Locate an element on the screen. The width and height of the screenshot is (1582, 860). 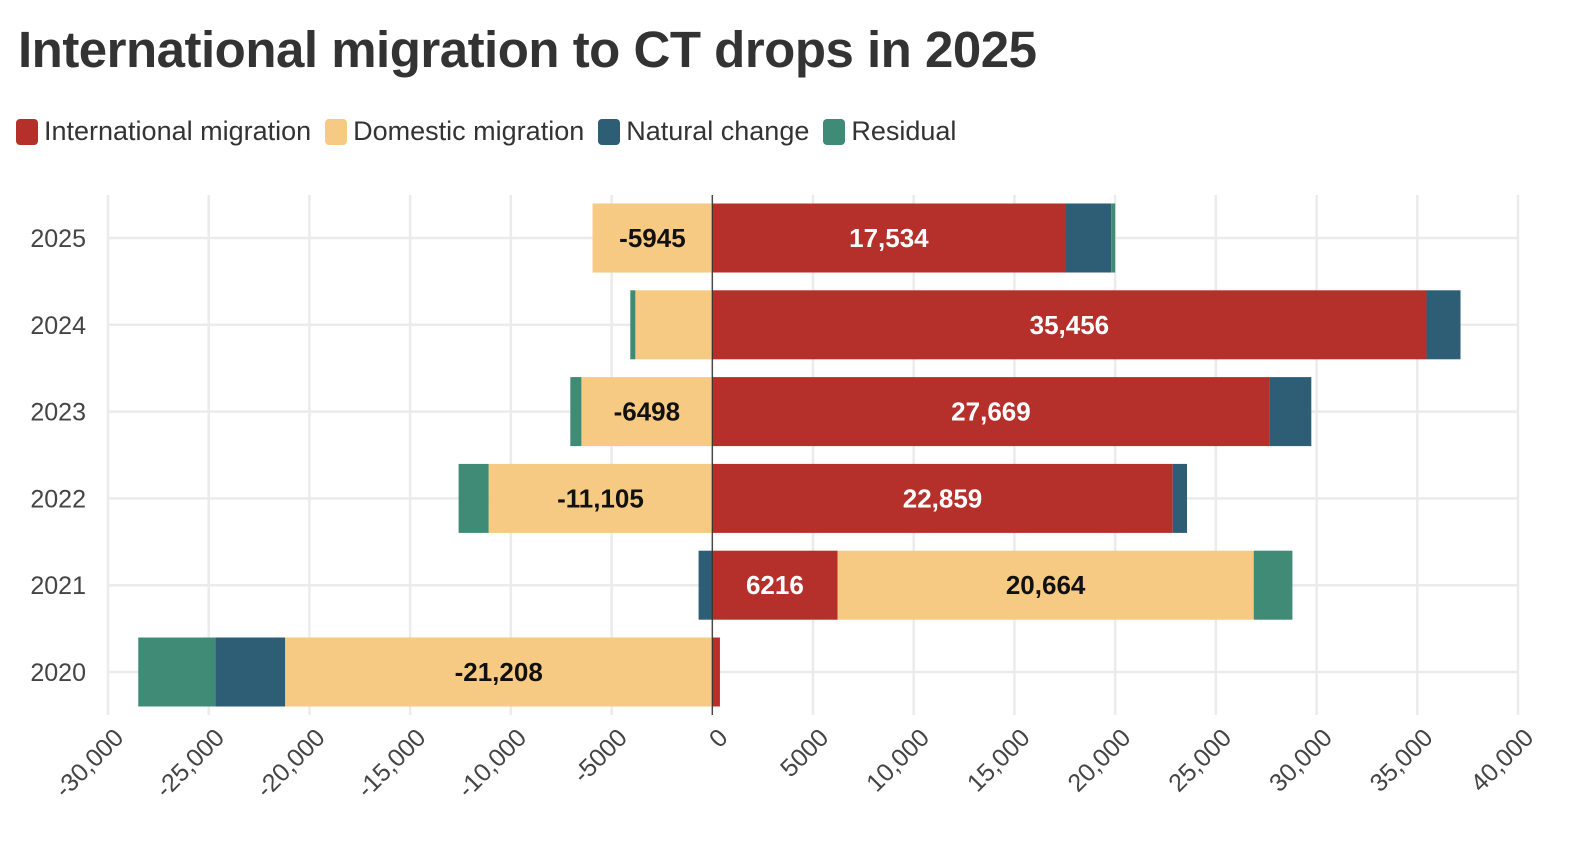
data-label: 20,664 is located at coordinates (1046, 585).